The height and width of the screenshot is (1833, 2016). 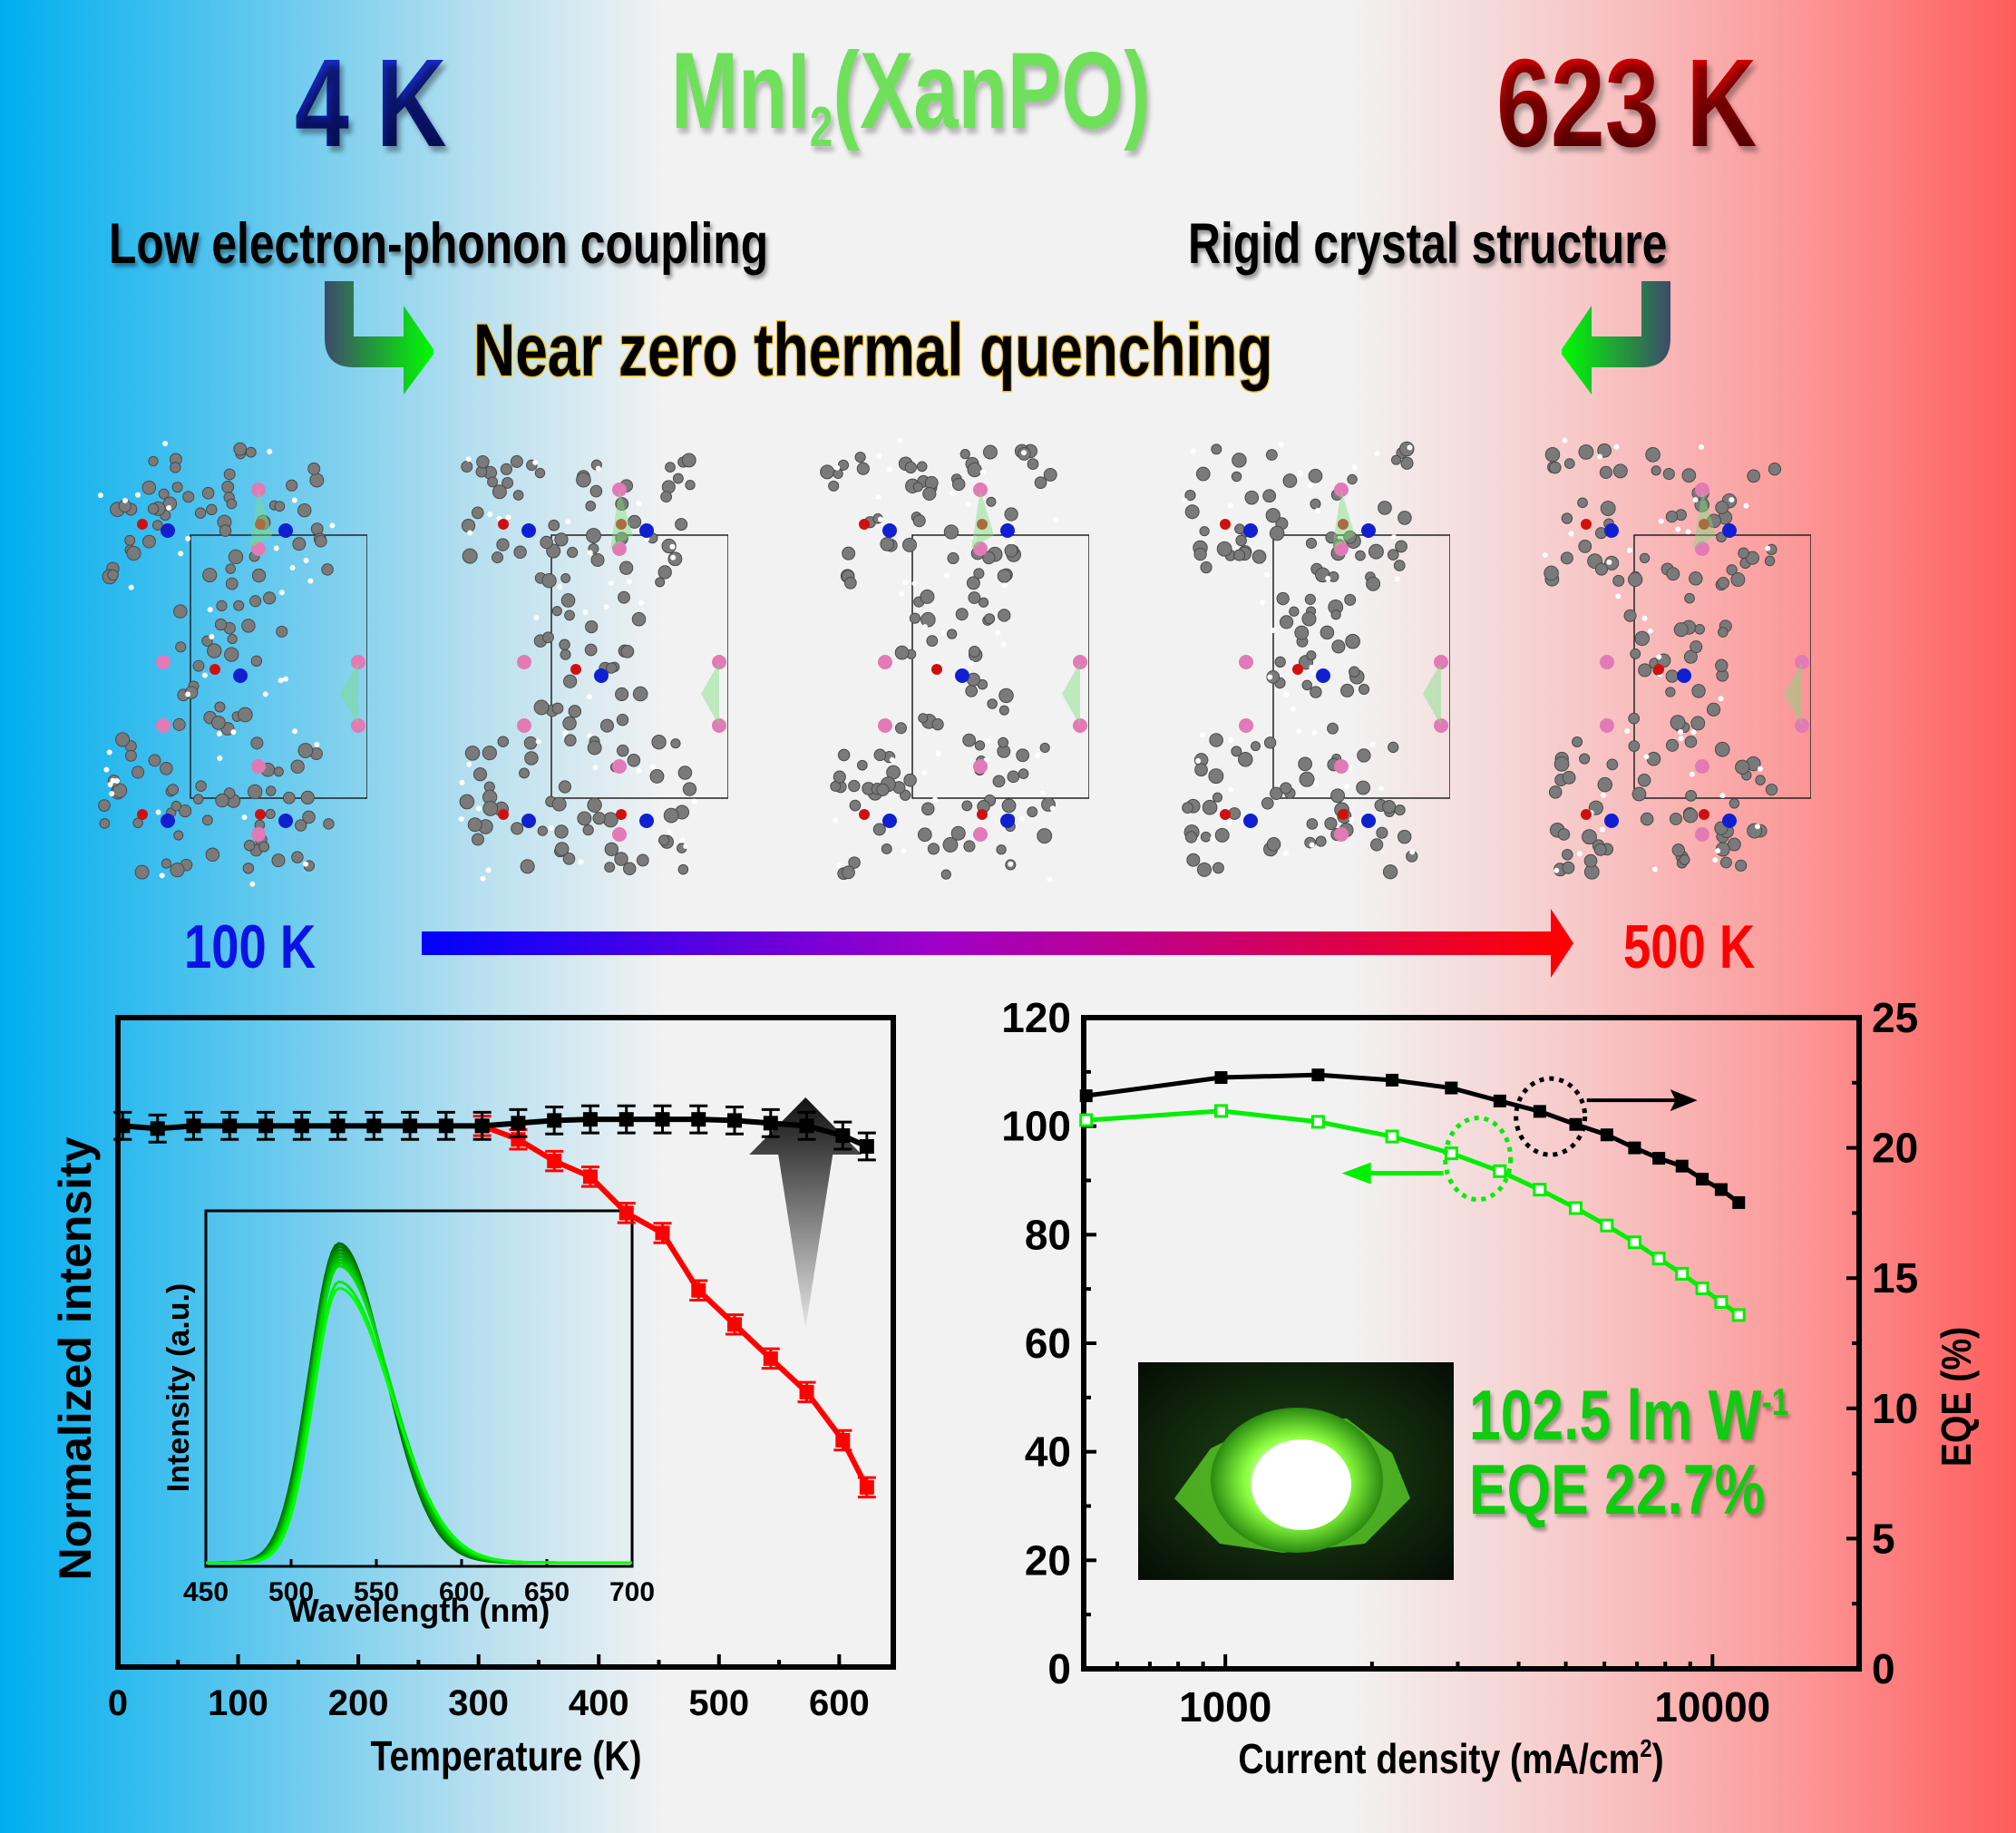 What do you see at coordinates (349, 694) in the screenshot?
I see `mn-tetrahedron` at bounding box center [349, 694].